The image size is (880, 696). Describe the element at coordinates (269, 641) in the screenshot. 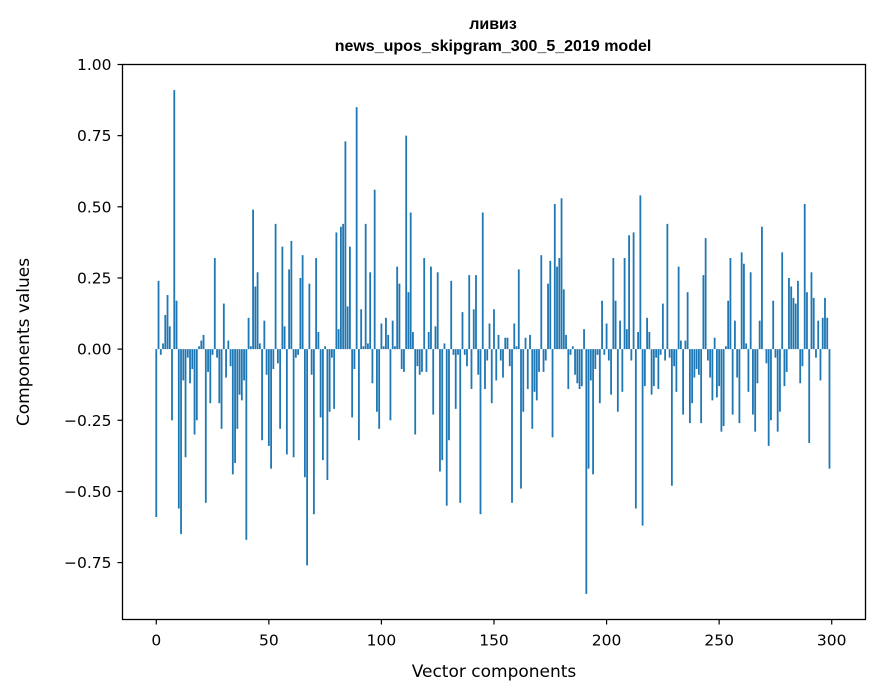

I see `x-tick-label: 50` at that location.